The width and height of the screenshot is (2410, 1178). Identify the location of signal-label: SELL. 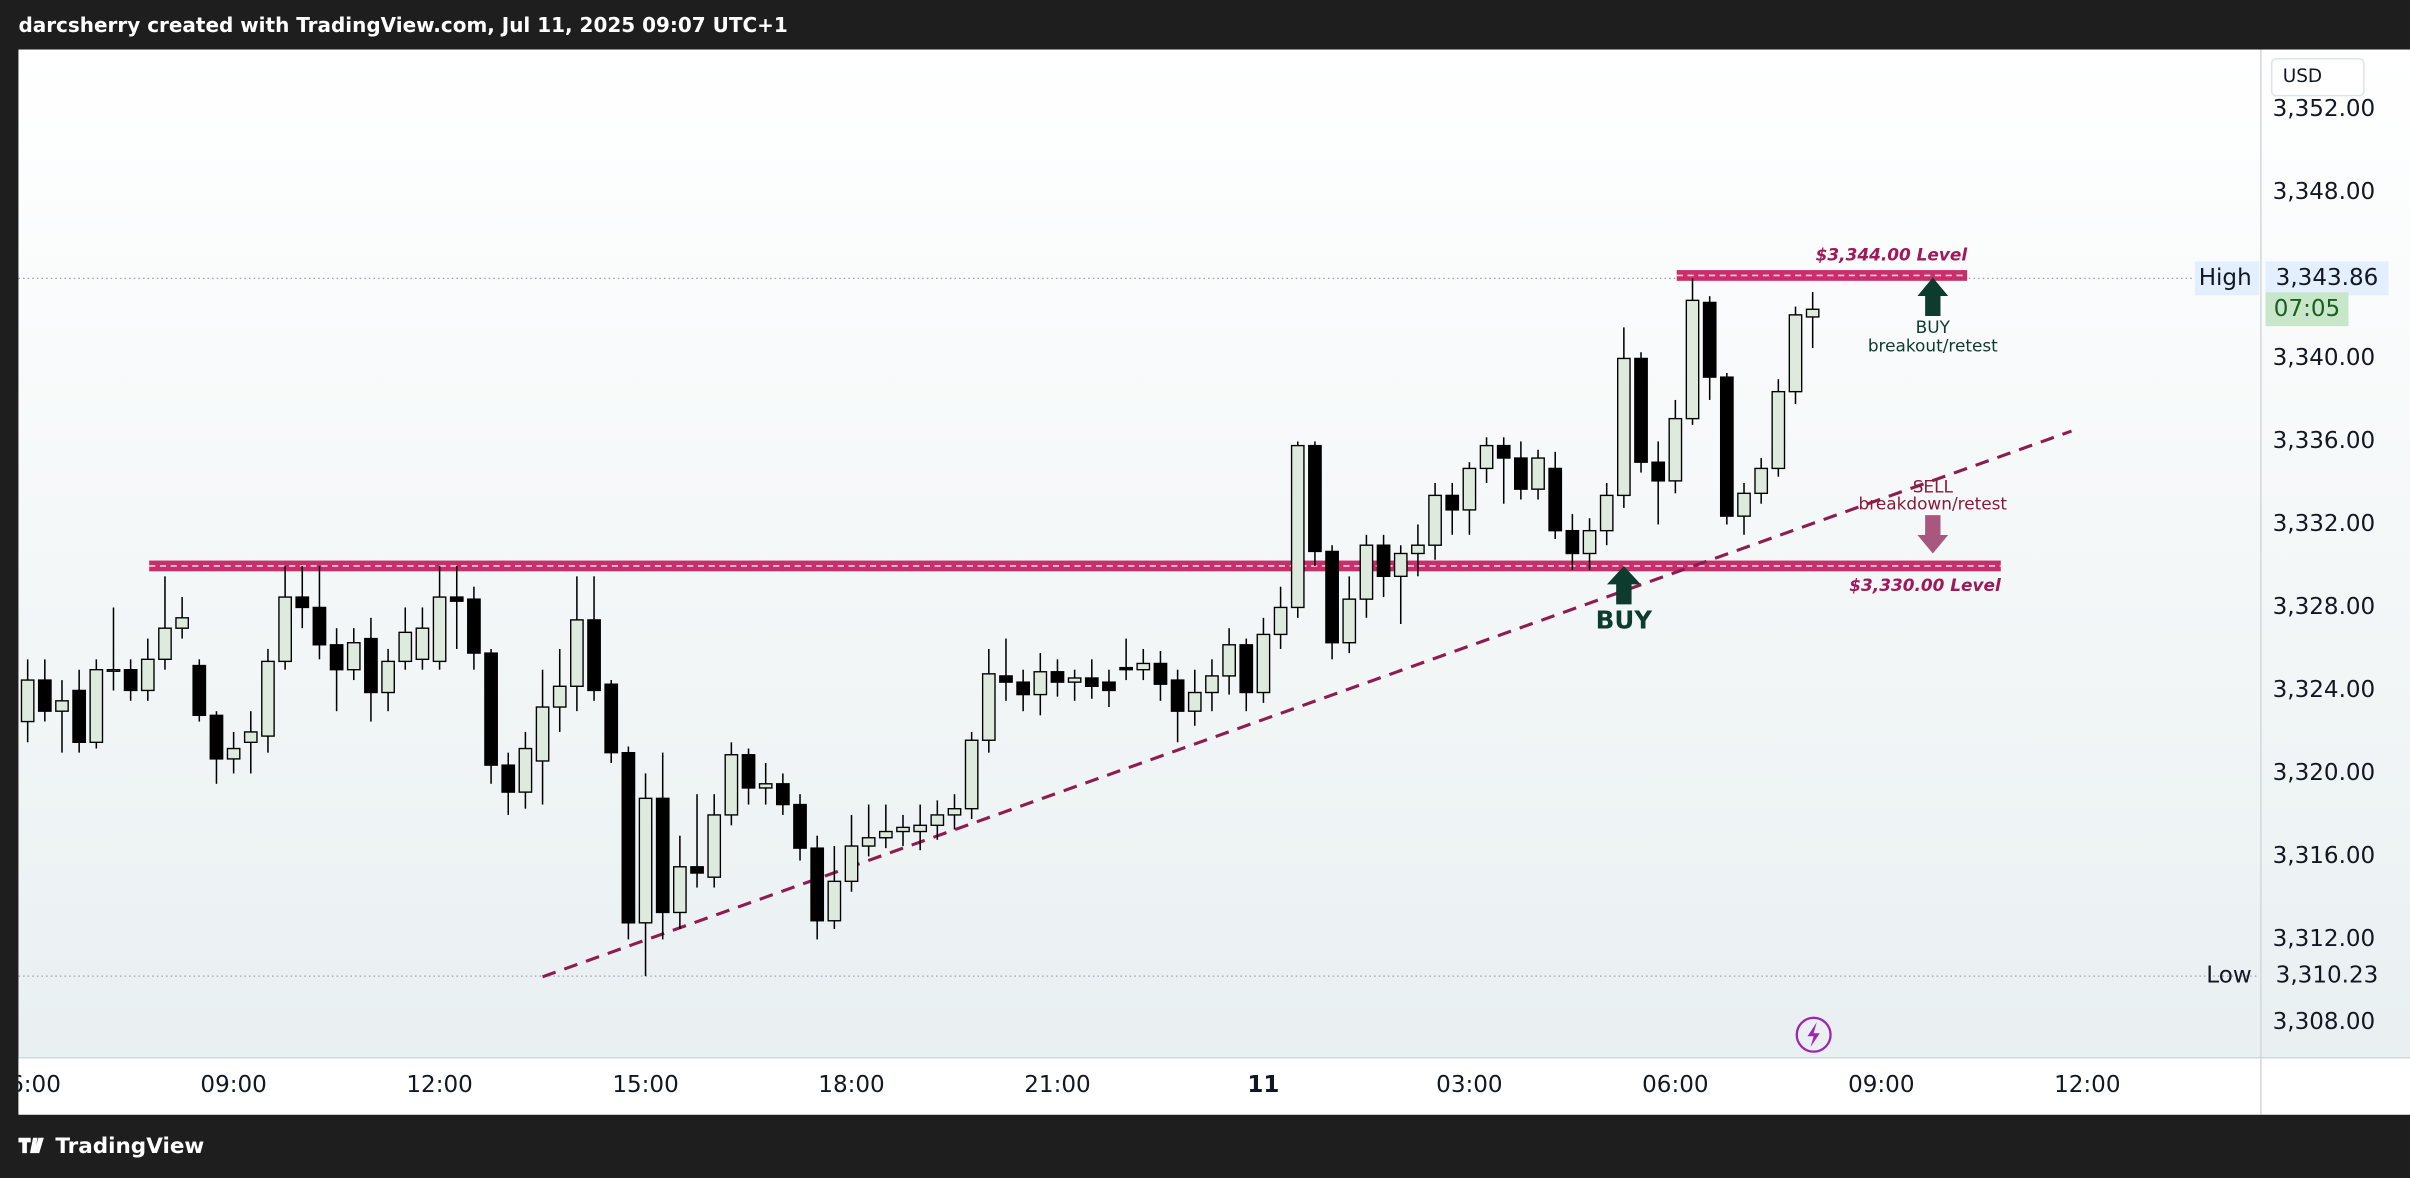
(1933, 486).